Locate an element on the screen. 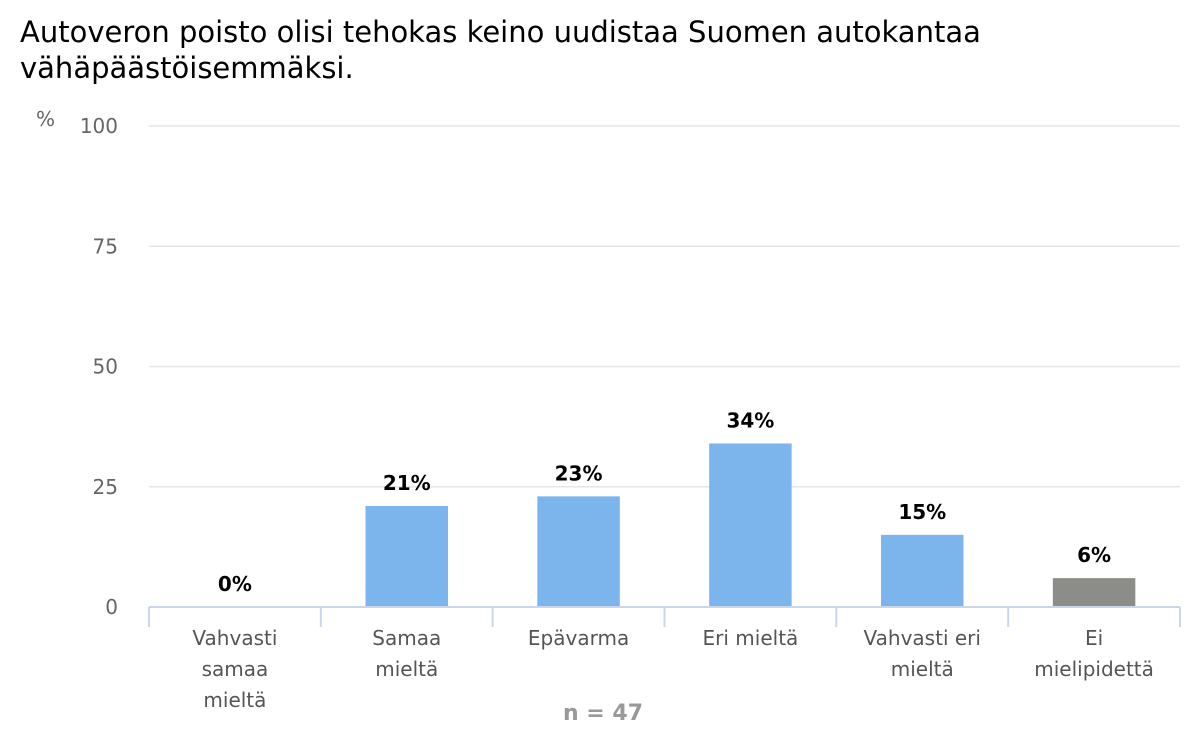 The width and height of the screenshot is (1200, 729). x-category-label: Vahvasti eri mieltä is located at coordinates (922, 653).